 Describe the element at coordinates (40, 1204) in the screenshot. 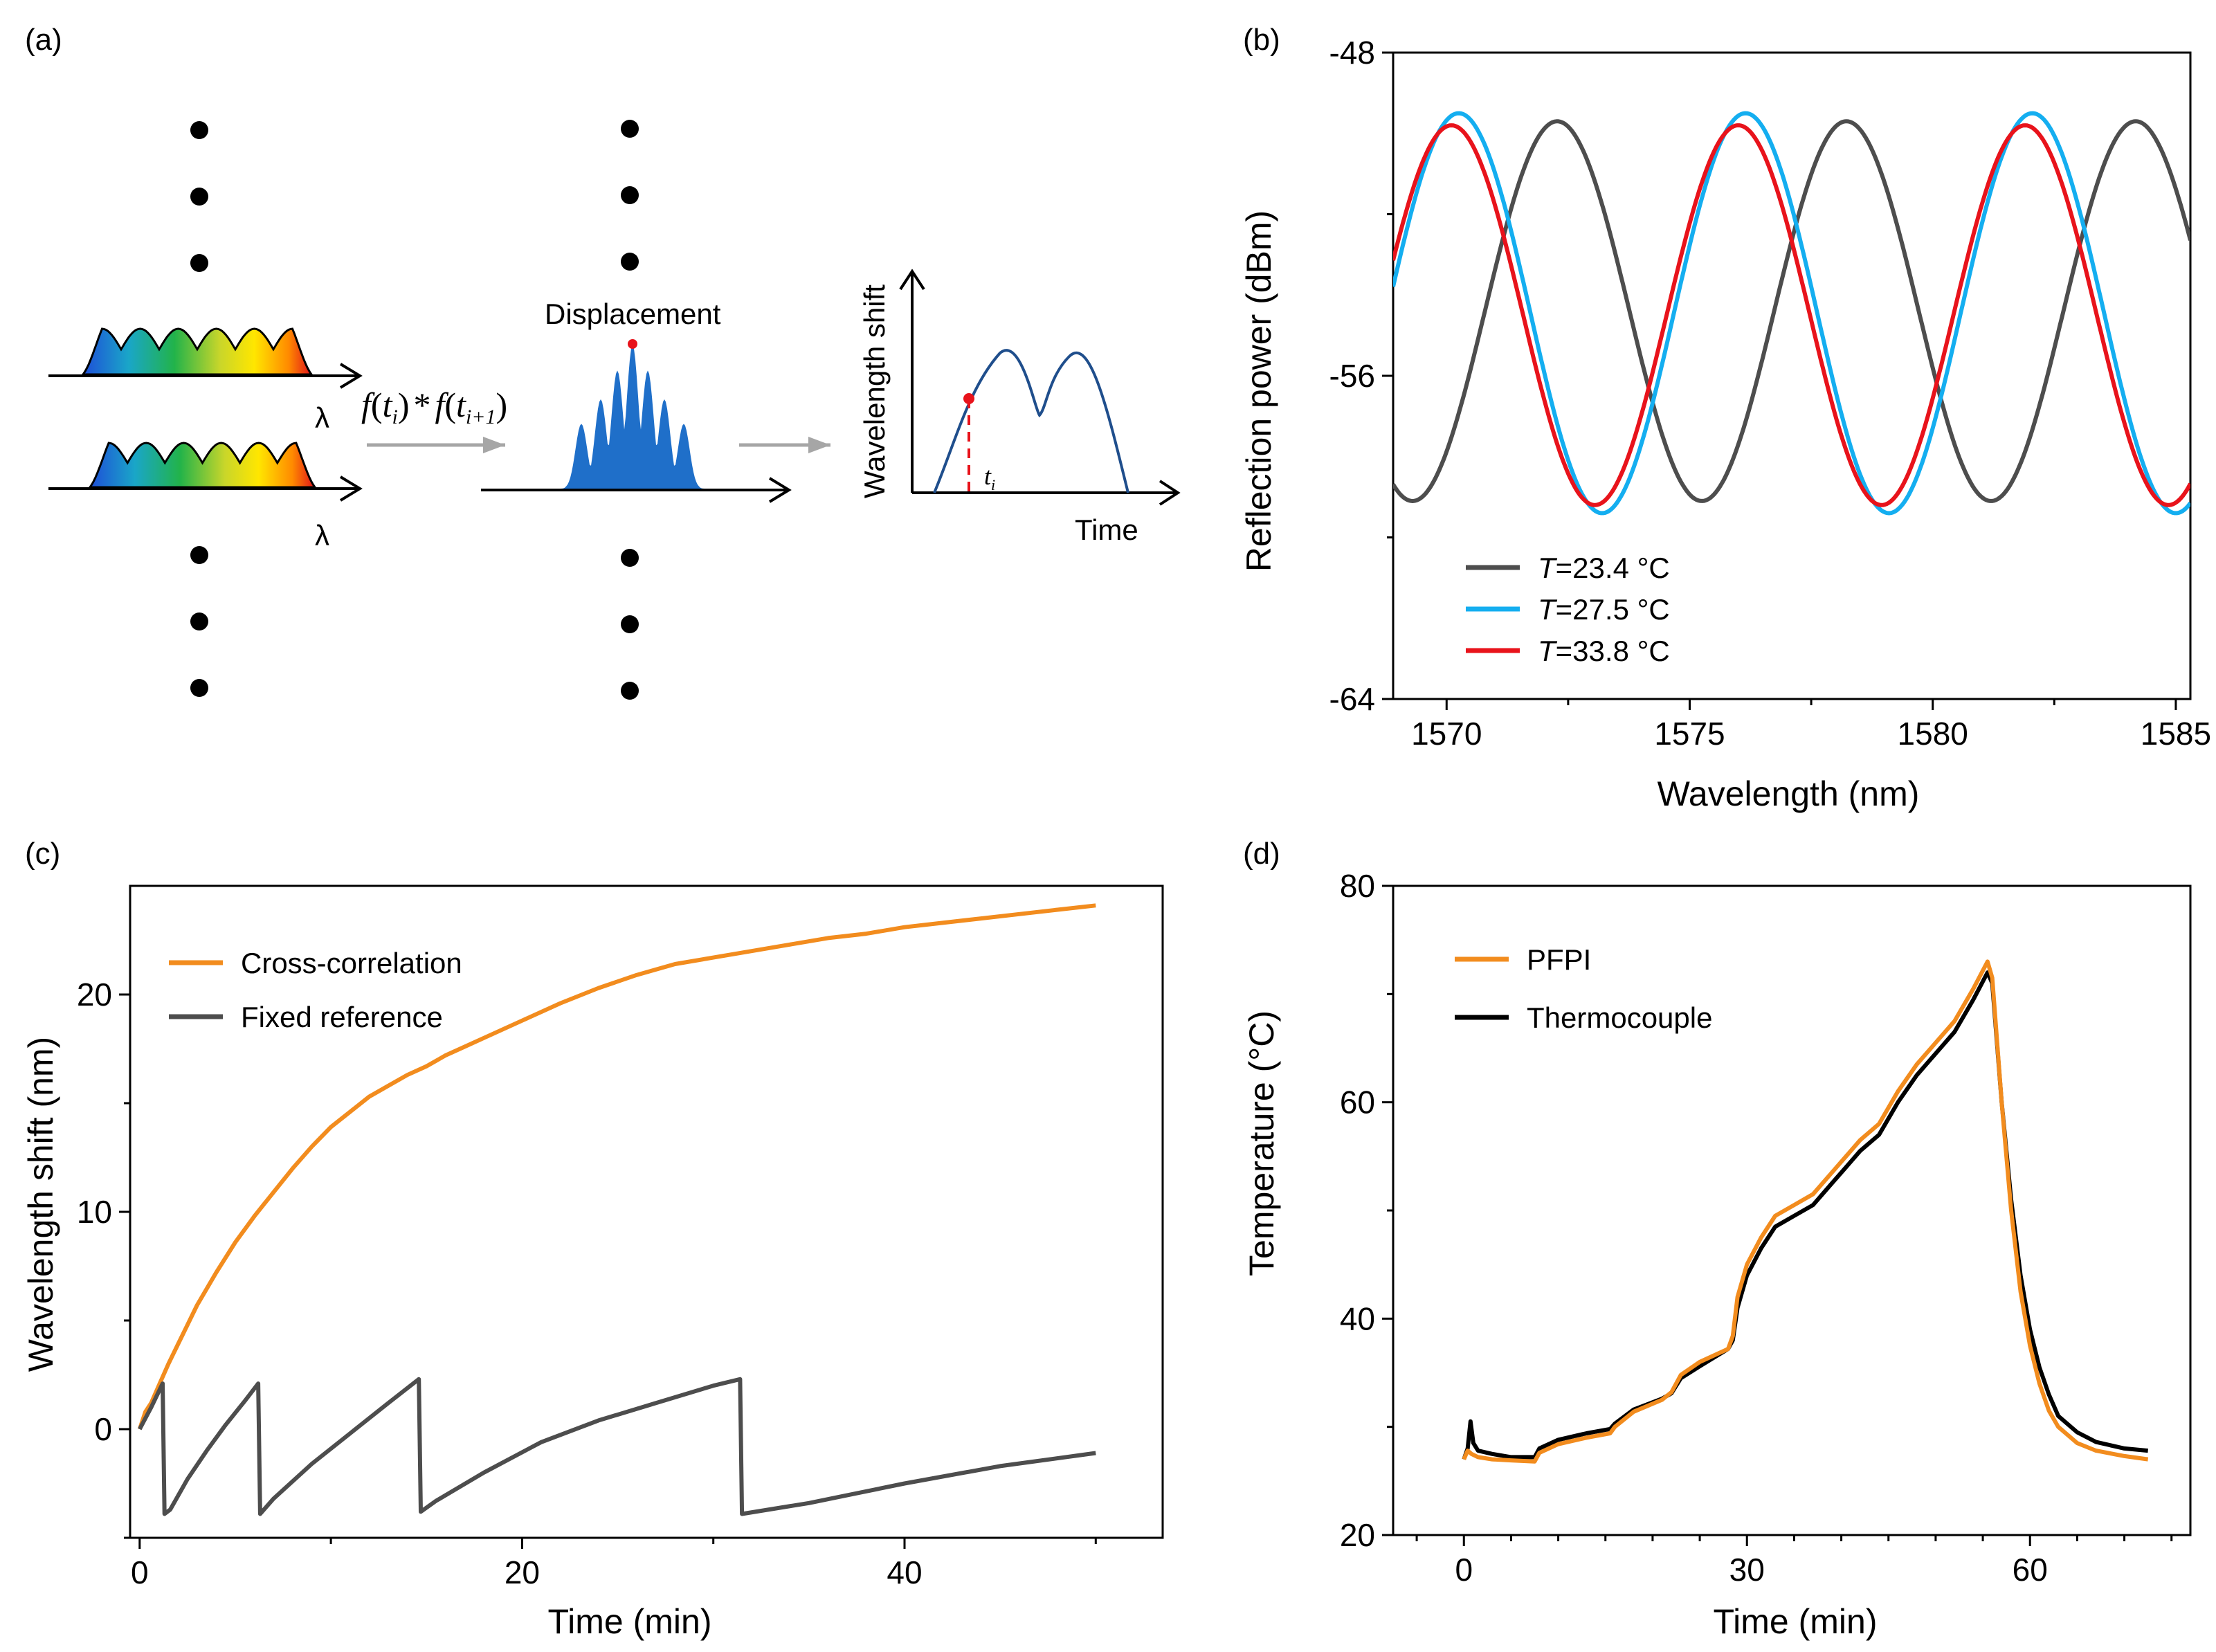

I see `chart-c-ylabel: Wavelength shift (nm)` at that location.